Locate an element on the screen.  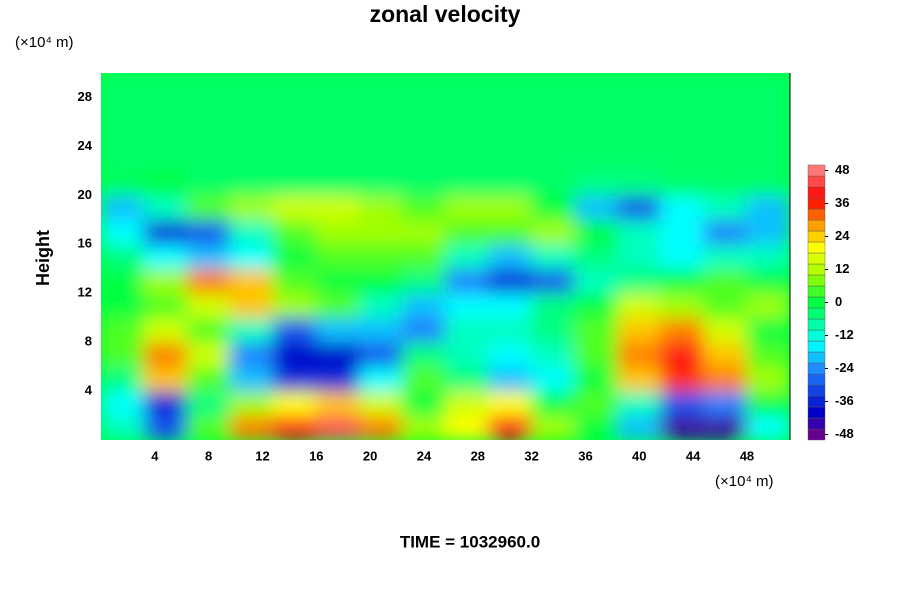
x-tick-label: 44 is located at coordinates (693, 455).